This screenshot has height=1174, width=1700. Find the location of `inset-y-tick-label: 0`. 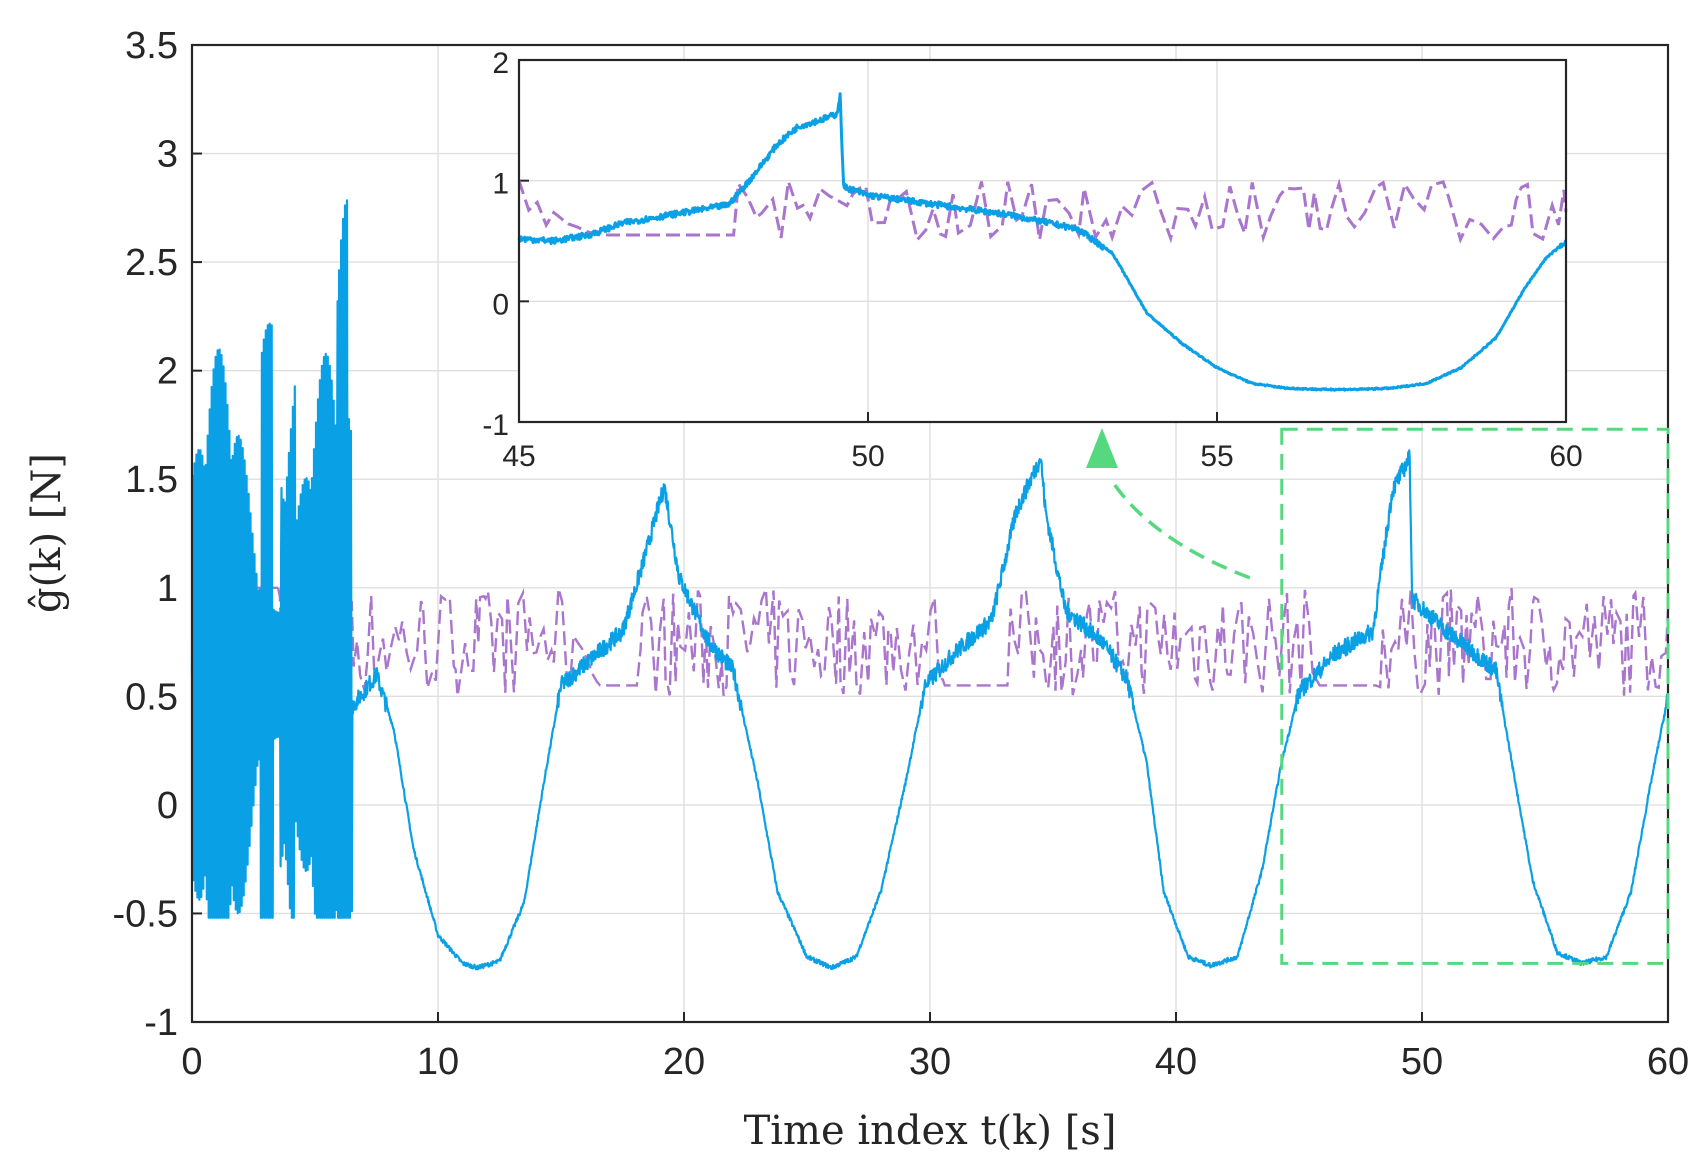

inset-y-tick-label: 0 is located at coordinates (500, 304).